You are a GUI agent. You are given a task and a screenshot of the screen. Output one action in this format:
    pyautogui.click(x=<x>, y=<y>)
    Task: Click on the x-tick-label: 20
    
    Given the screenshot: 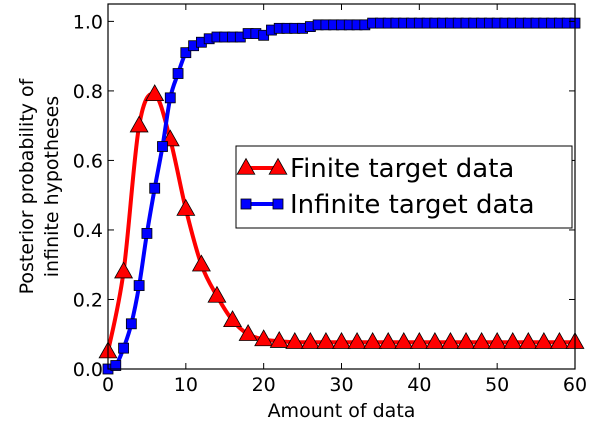 What is the action you would take?
    pyautogui.click(x=264, y=385)
    